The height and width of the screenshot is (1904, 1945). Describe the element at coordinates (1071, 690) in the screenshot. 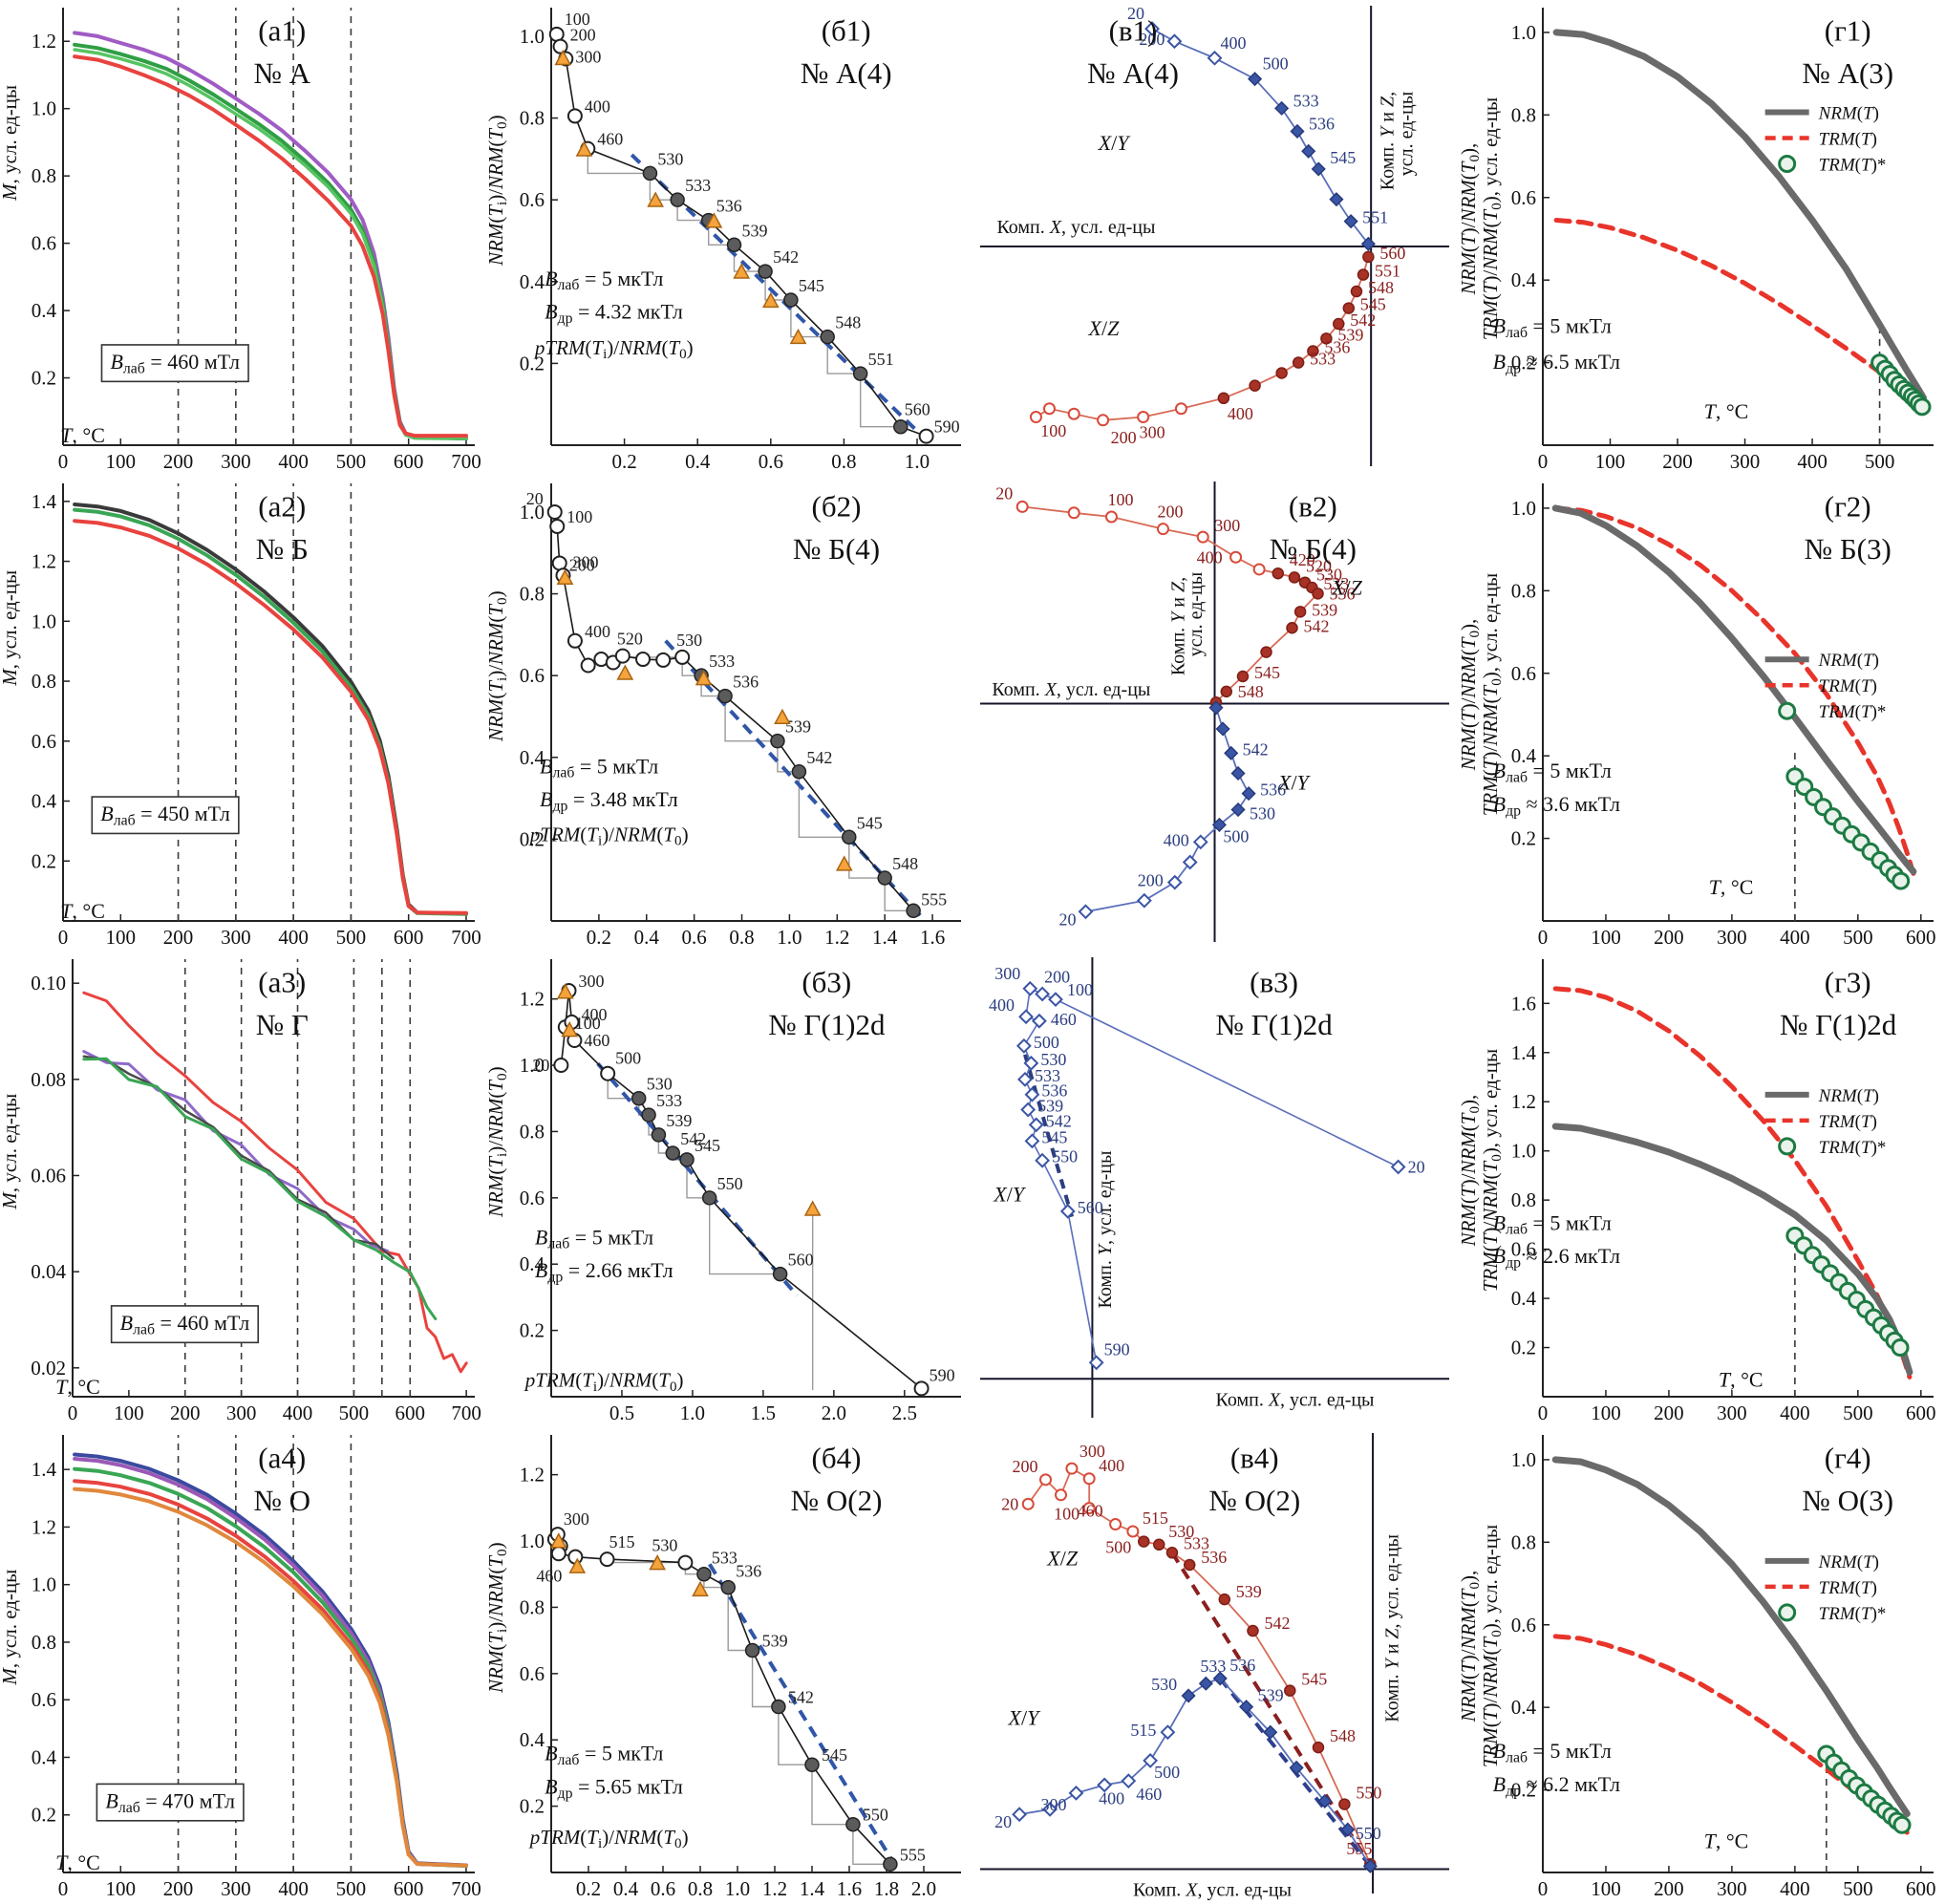

I see `svg-text: Комп. X, усл. ед-цы` at that location.